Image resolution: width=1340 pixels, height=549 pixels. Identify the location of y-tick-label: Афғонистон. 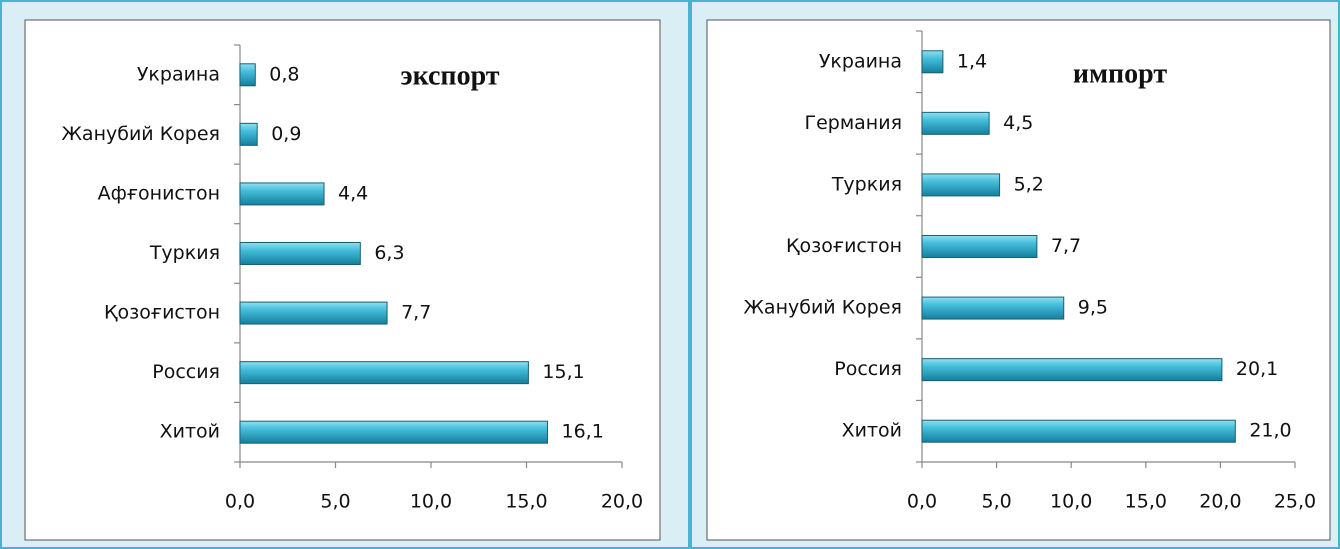
(159, 193).